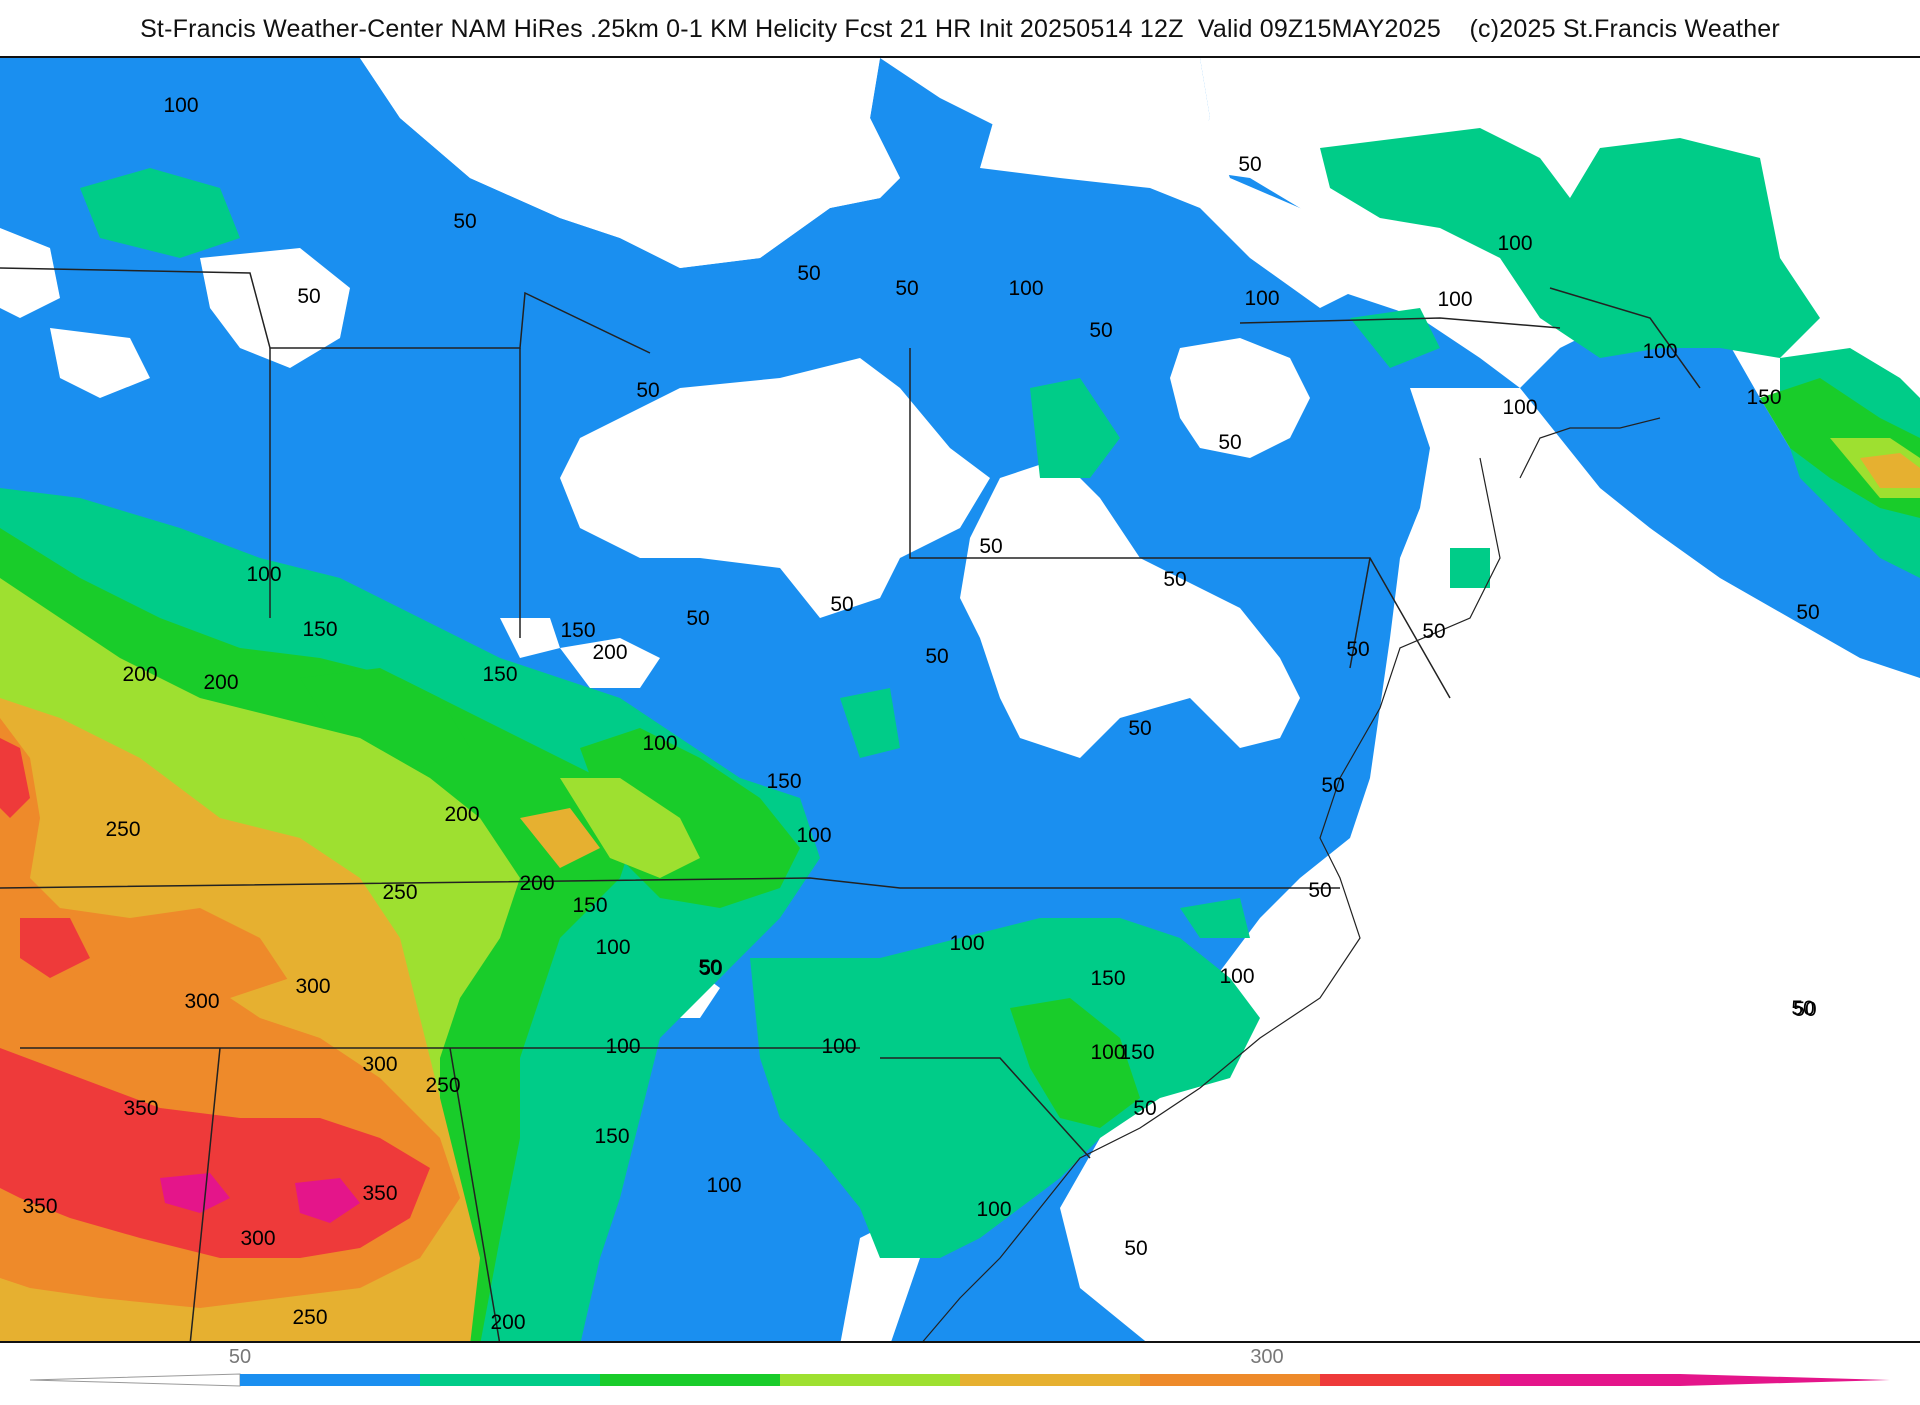 This screenshot has width=1920, height=1405. What do you see at coordinates (1267, 1357) in the screenshot?
I see `legend-tick-label: 300` at bounding box center [1267, 1357].